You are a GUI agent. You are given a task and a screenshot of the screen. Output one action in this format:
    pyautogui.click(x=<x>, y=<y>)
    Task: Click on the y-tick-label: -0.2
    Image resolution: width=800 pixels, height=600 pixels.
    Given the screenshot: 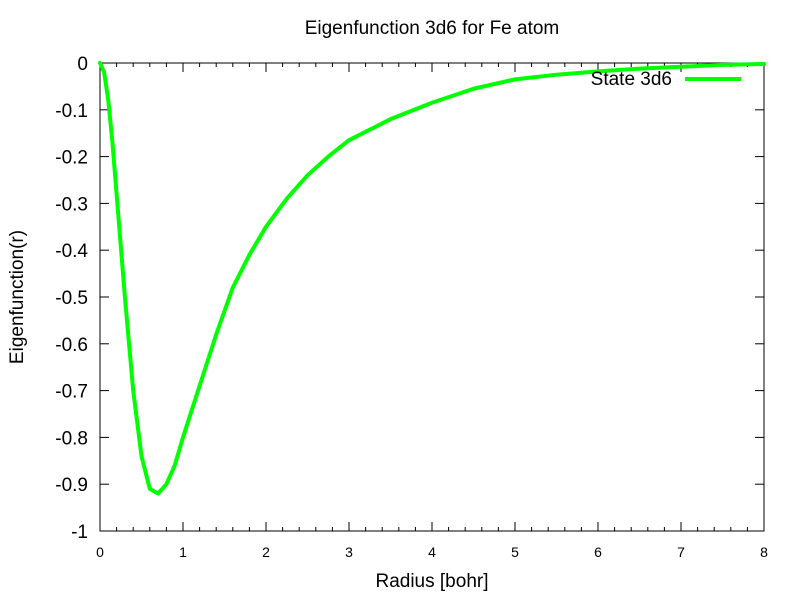 What is the action you would take?
    pyautogui.click(x=71, y=158)
    